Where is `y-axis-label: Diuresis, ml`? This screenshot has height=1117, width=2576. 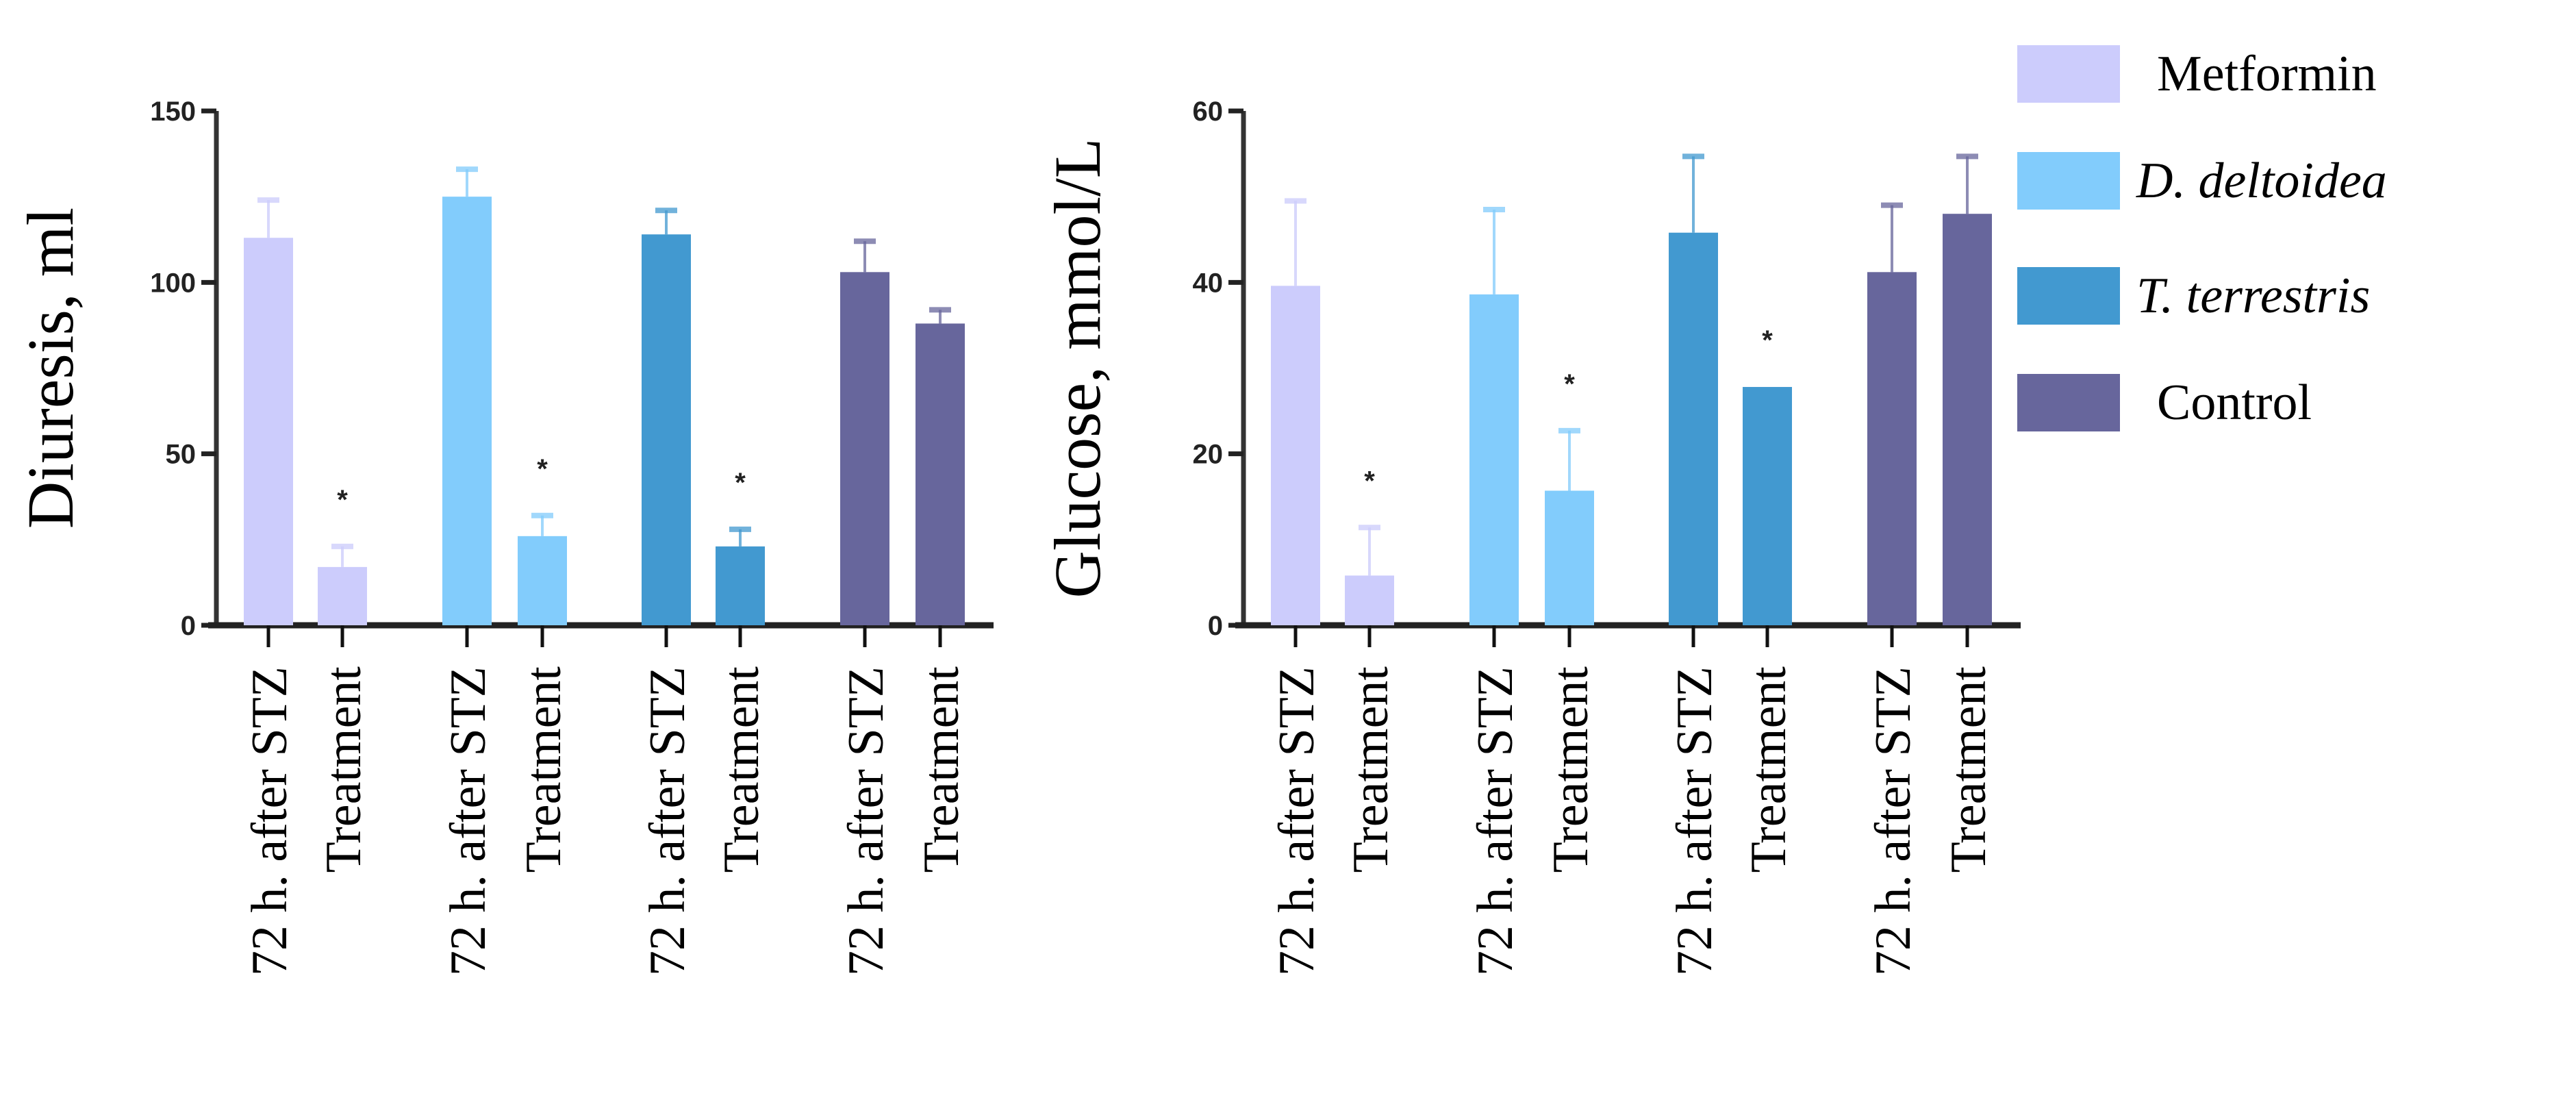 y-axis-label: Diuresis, ml is located at coordinates (50, 368).